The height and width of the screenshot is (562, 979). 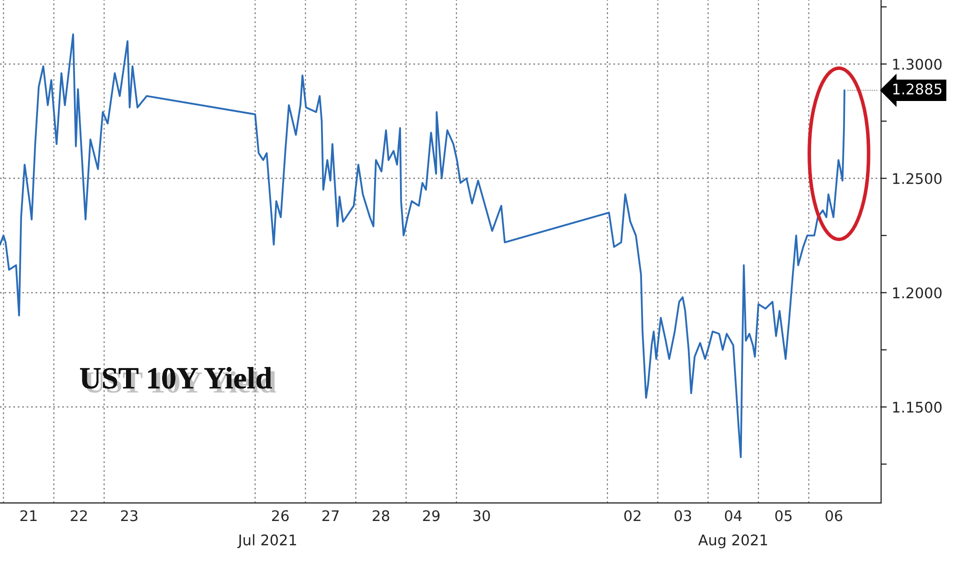 What do you see at coordinates (178, 380) in the screenshot?
I see `text: UST 10Y Yield` at bounding box center [178, 380].